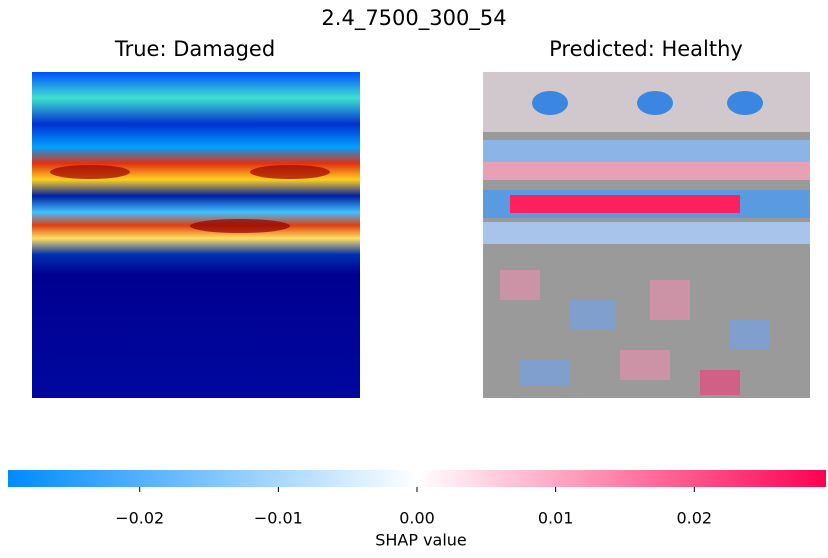 The height and width of the screenshot is (558, 828). Describe the element at coordinates (694, 518) in the screenshot. I see `x-tick-label: 0.02` at that location.